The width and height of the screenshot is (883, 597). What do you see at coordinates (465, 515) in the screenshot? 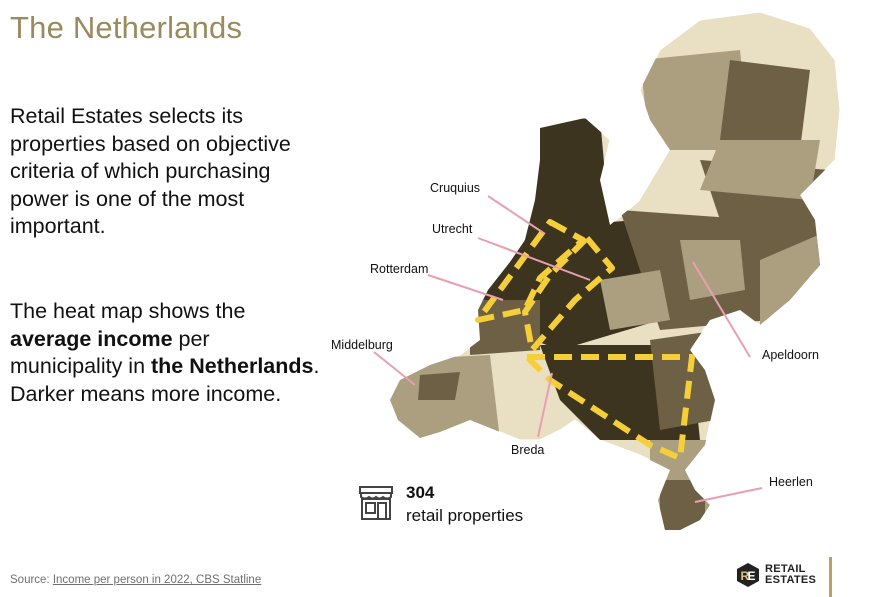
I see `property-count-label: retail properties` at bounding box center [465, 515].